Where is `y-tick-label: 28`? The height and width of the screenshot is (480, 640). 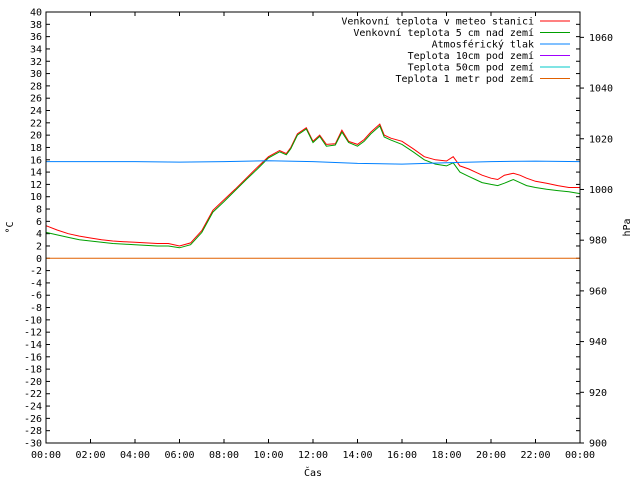 y-tick-label: 28 is located at coordinates (36, 86).